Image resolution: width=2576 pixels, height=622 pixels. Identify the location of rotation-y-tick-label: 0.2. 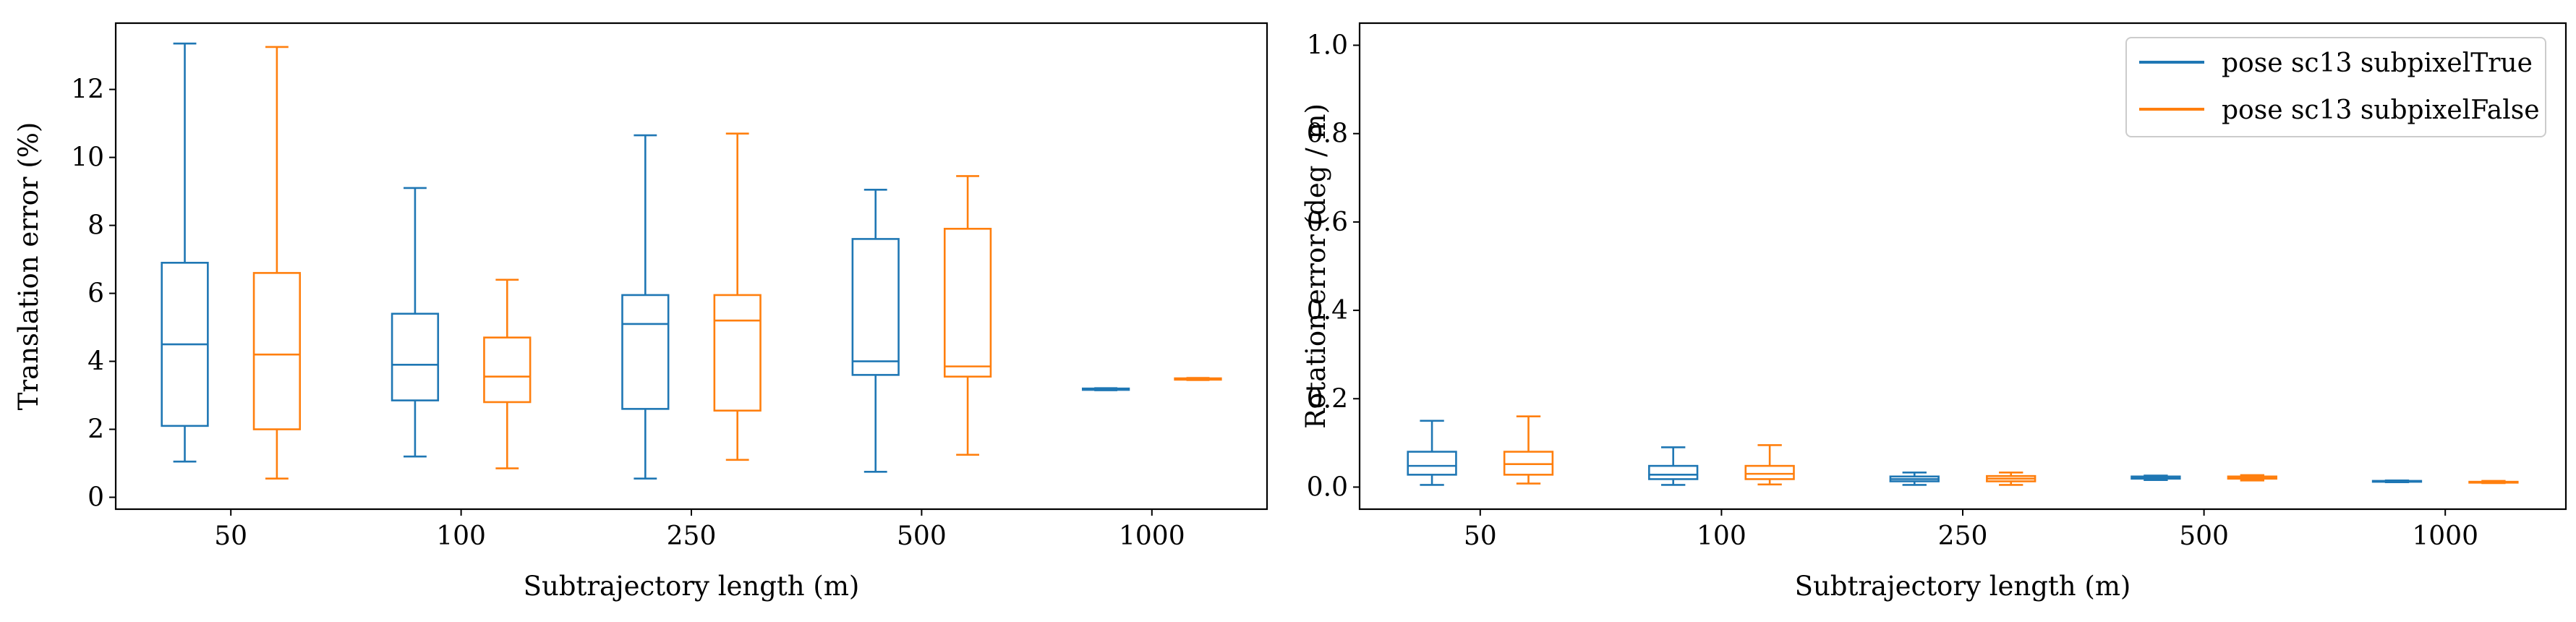
(1328, 399).